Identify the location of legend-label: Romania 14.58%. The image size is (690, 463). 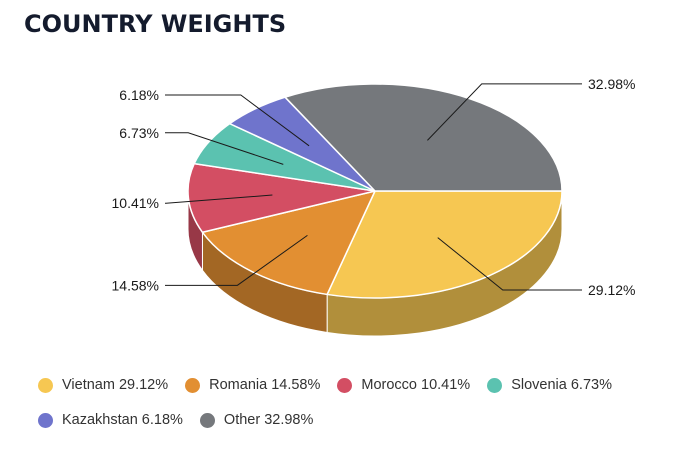
(265, 385).